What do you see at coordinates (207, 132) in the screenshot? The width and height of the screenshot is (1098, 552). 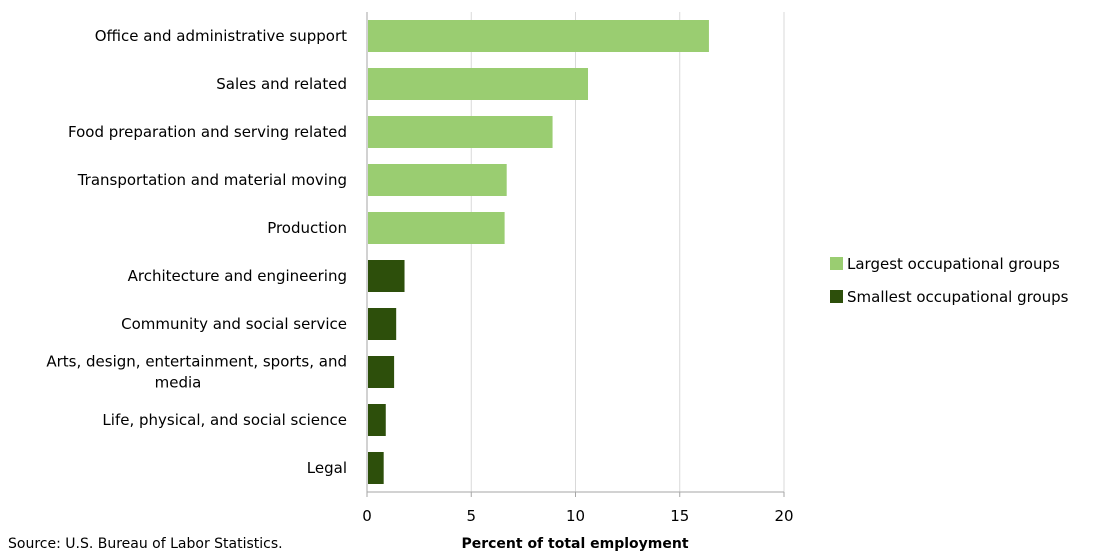 I see `category-label: Food preparation and serving related` at bounding box center [207, 132].